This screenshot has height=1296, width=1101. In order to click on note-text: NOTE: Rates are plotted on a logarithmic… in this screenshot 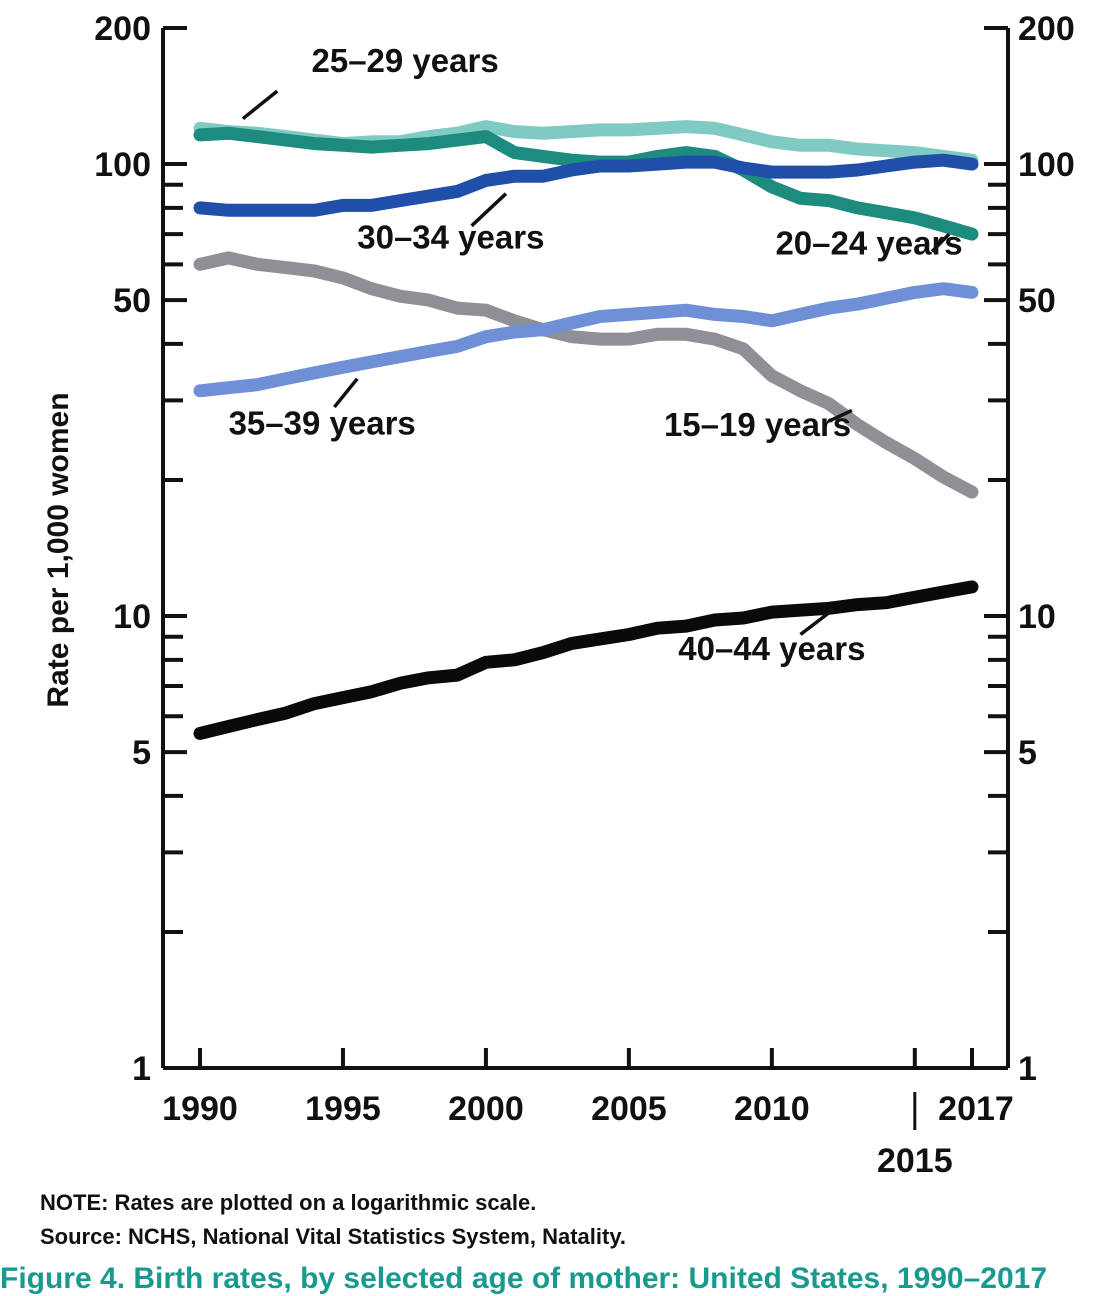, I will do `click(288, 1202)`.